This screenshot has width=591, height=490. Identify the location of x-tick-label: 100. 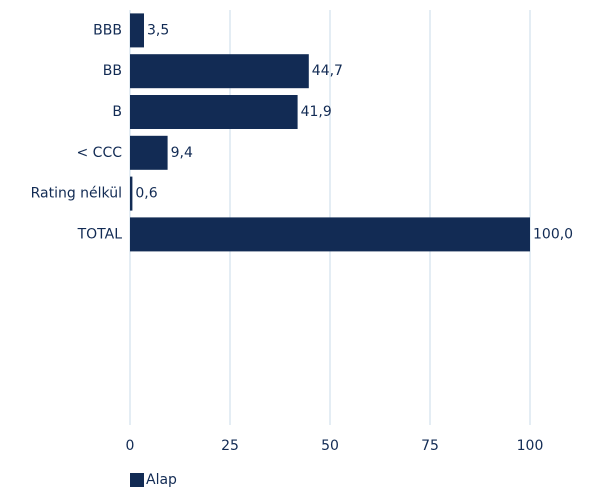
(530, 446).